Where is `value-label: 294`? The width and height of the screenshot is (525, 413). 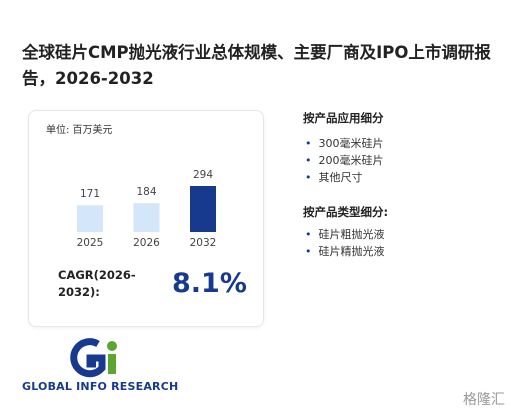 value-label: 294 is located at coordinates (203, 175).